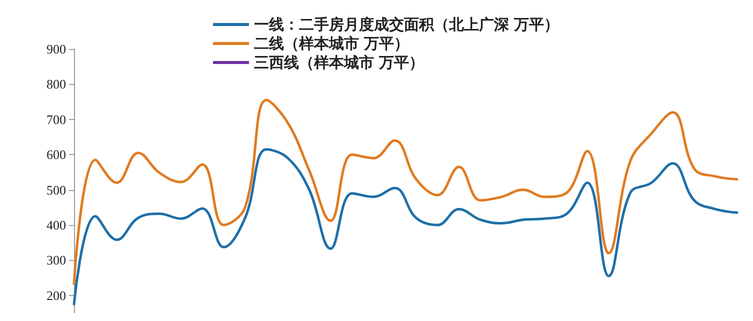 The height and width of the screenshot is (321, 753). I want to click on legend-label: 三西线（样本城市 万平）, so click(339, 63).